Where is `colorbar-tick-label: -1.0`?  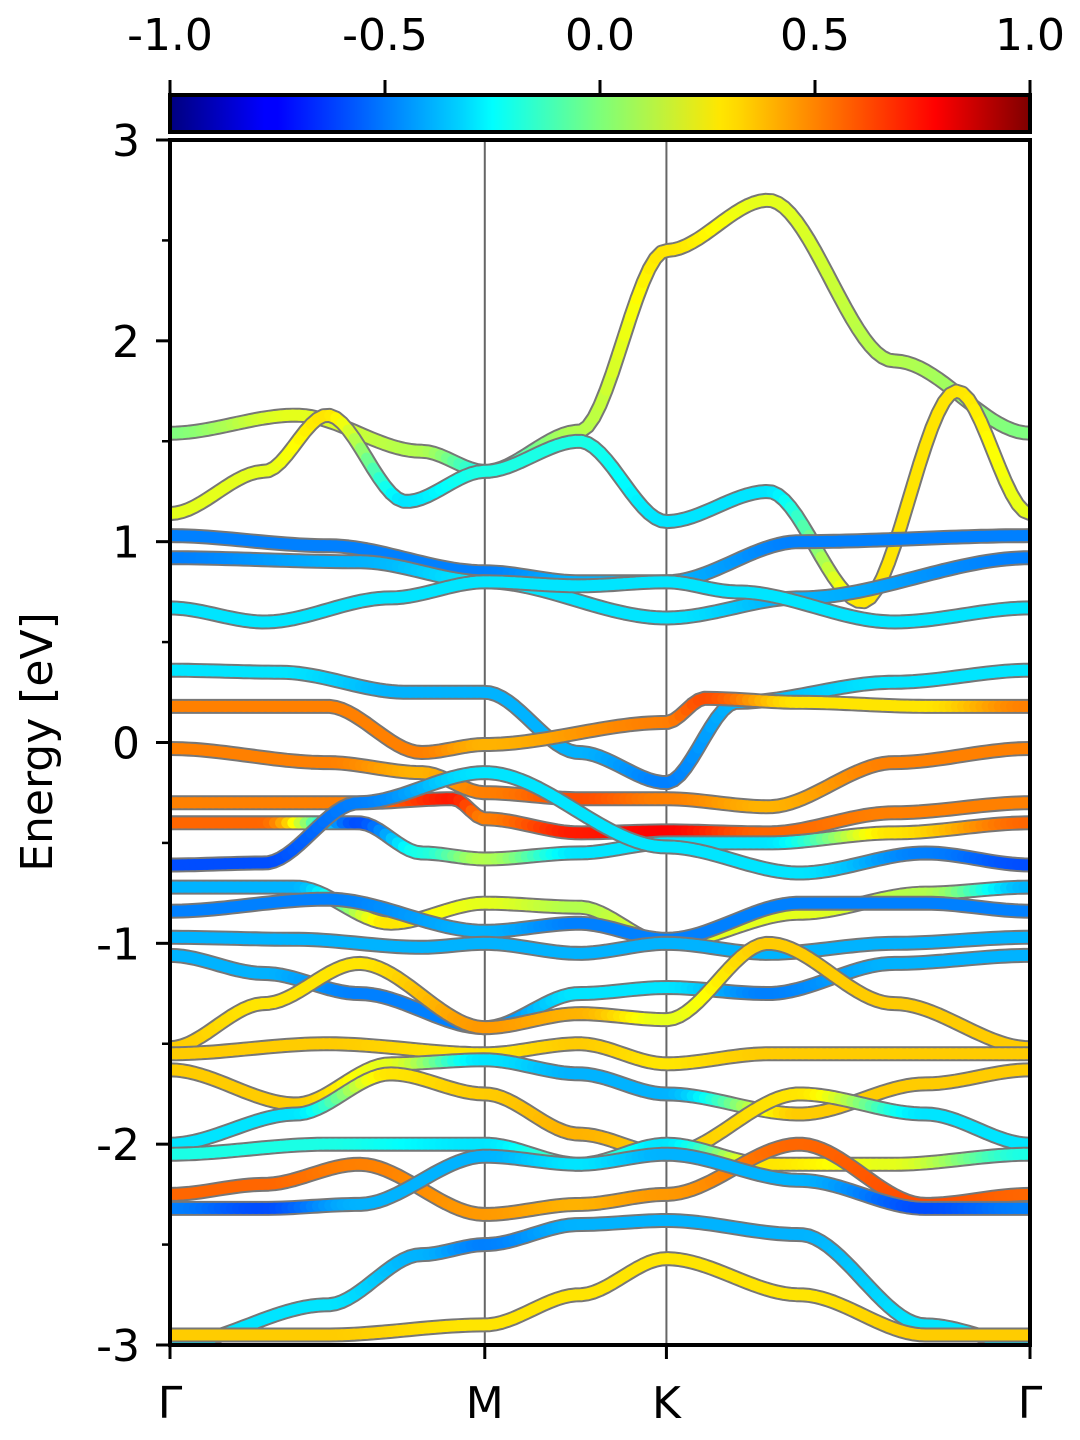 colorbar-tick-label: -1.0 is located at coordinates (170, 35).